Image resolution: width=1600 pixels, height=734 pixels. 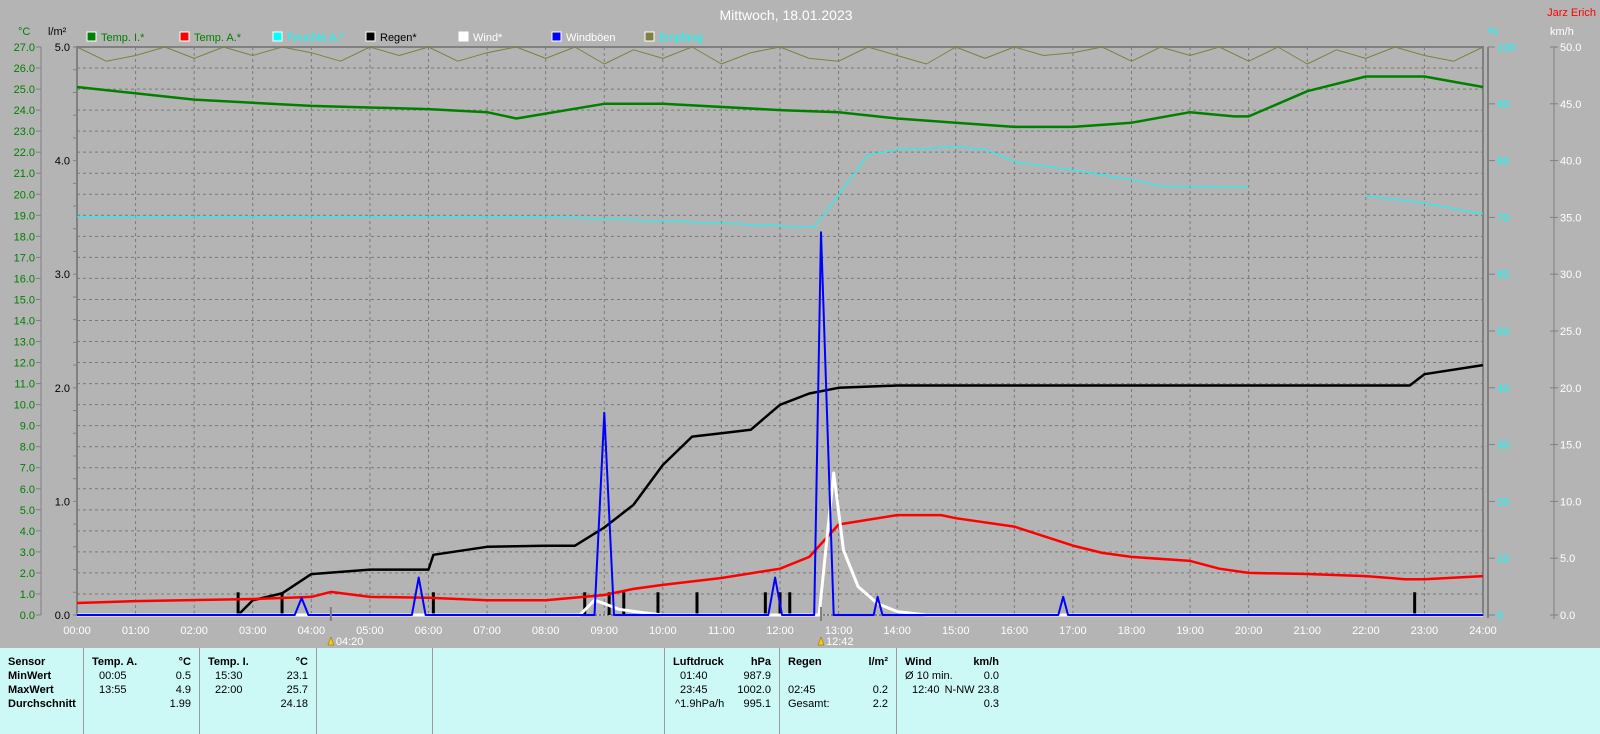 What do you see at coordinates (62, 275) in the screenshot?
I see `rain-tick-label: 3.0` at bounding box center [62, 275].